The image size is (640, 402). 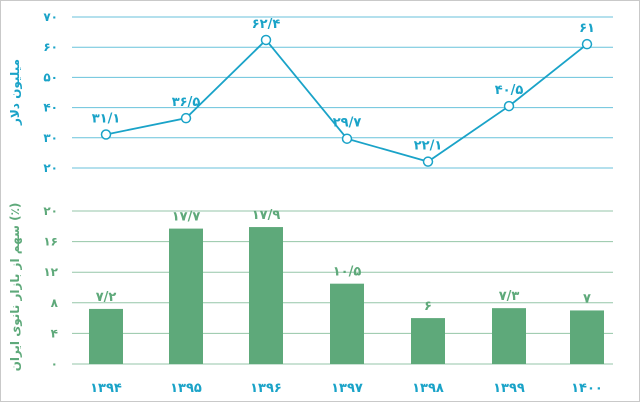 What do you see at coordinates (347, 272) in the screenshot?
I see `bar-value-label: ۱۰/۵` at bounding box center [347, 272].